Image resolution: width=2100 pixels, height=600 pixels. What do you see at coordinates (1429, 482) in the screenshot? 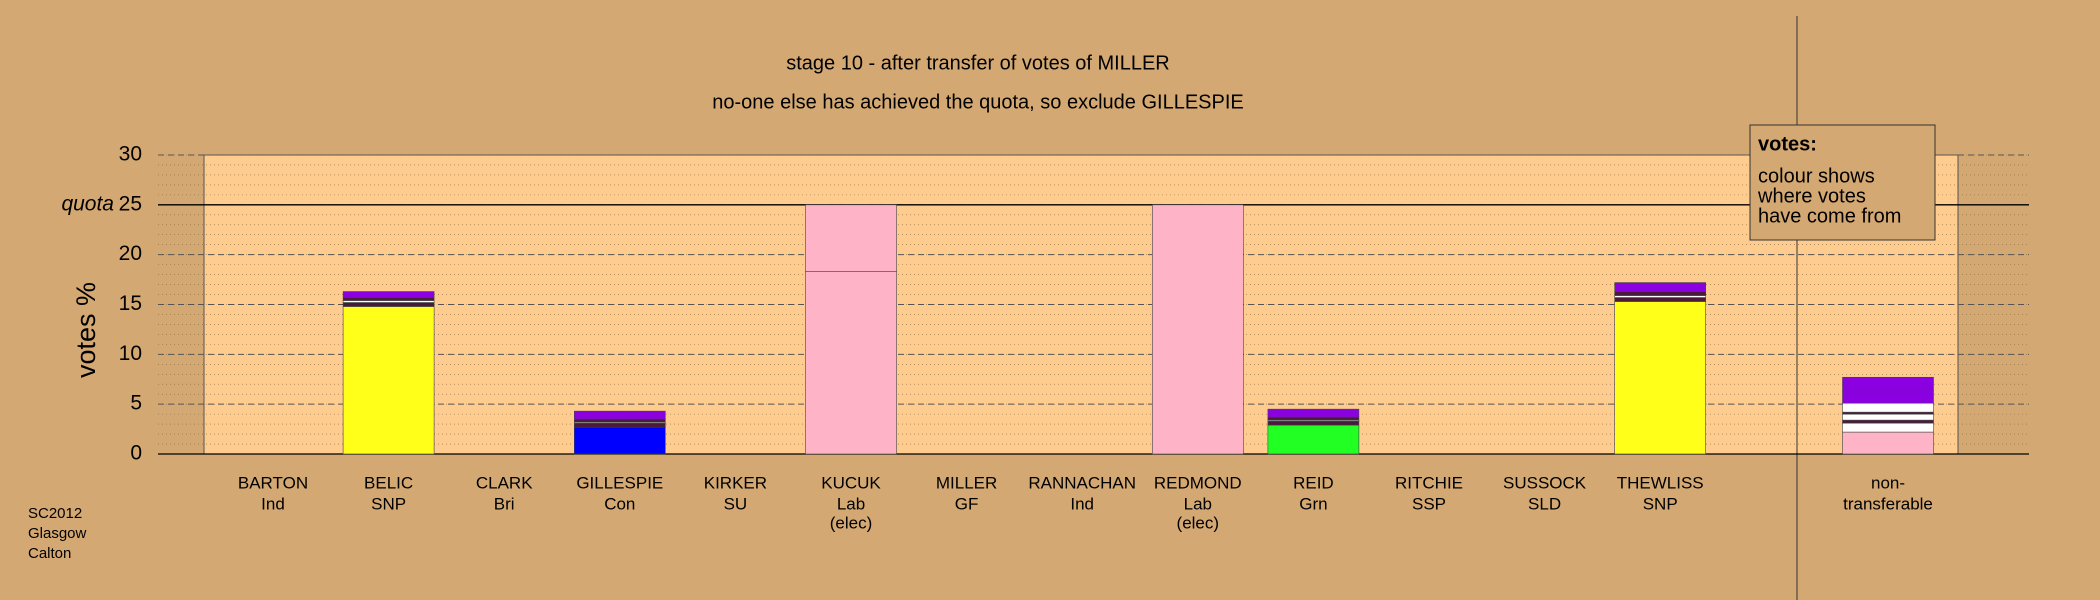
I see `x-tick-label: RITCHIE` at bounding box center [1429, 482].